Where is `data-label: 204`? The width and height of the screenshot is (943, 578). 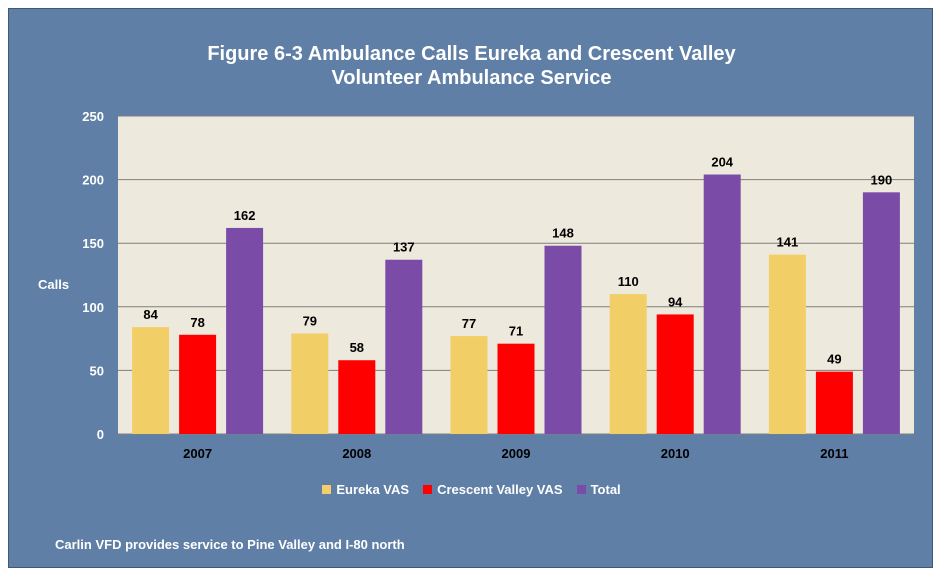
data-label: 204 is located at coordinates (722, 162).